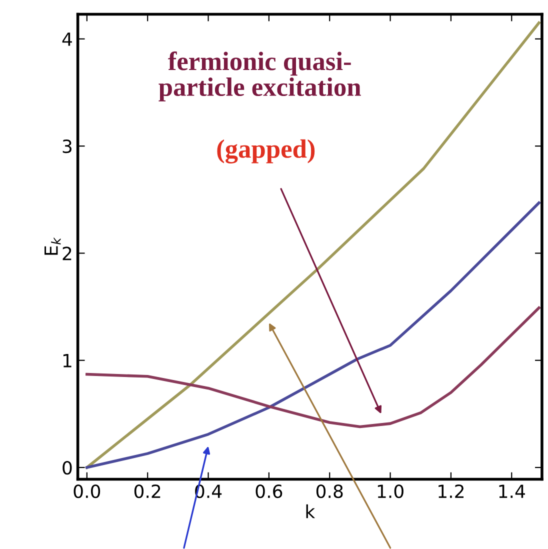 Image resolution: width=548 pixels, height=549 pixels. Describe the element at coordinates (451, 491) in the screenshot. I see `x-tick-label: 1.2` at that location.